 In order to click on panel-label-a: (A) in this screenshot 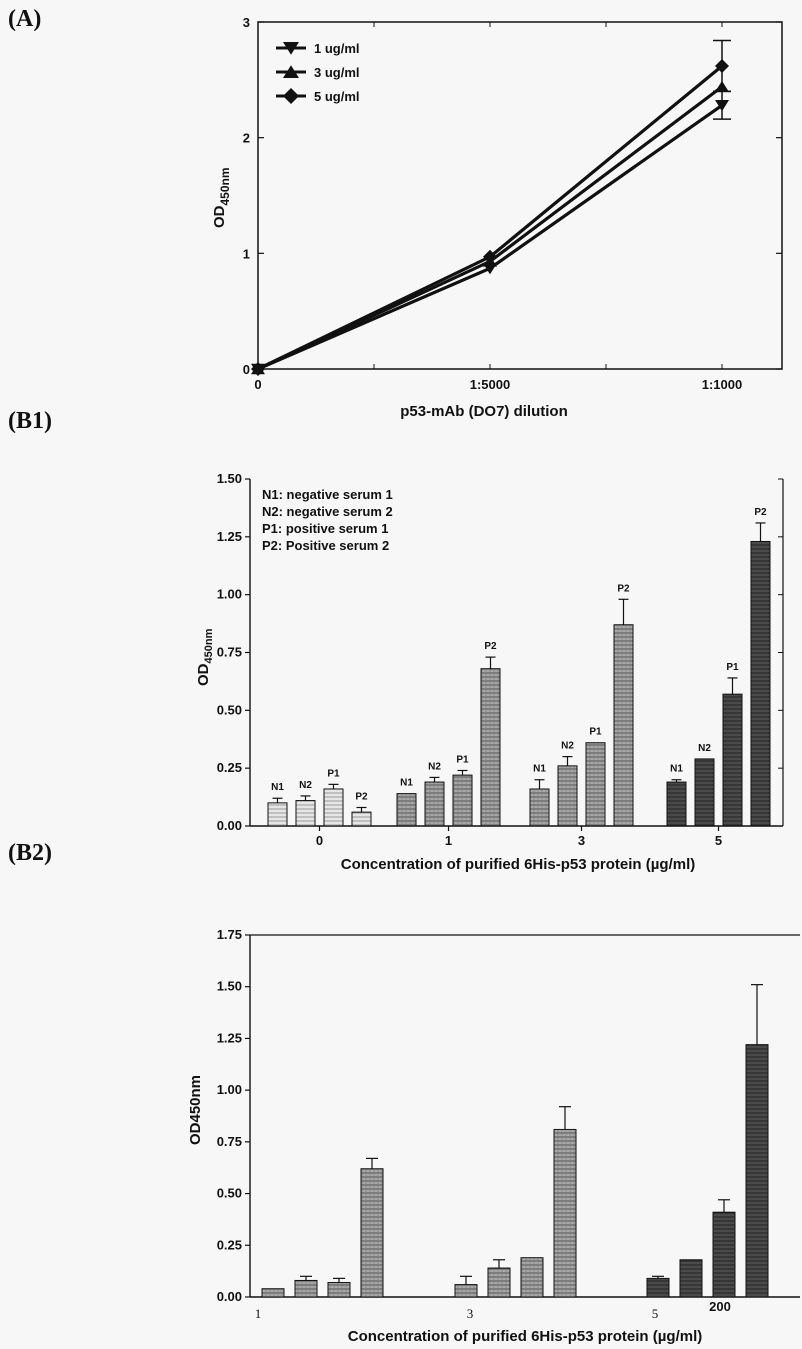, I will do `click(25, 19)`.